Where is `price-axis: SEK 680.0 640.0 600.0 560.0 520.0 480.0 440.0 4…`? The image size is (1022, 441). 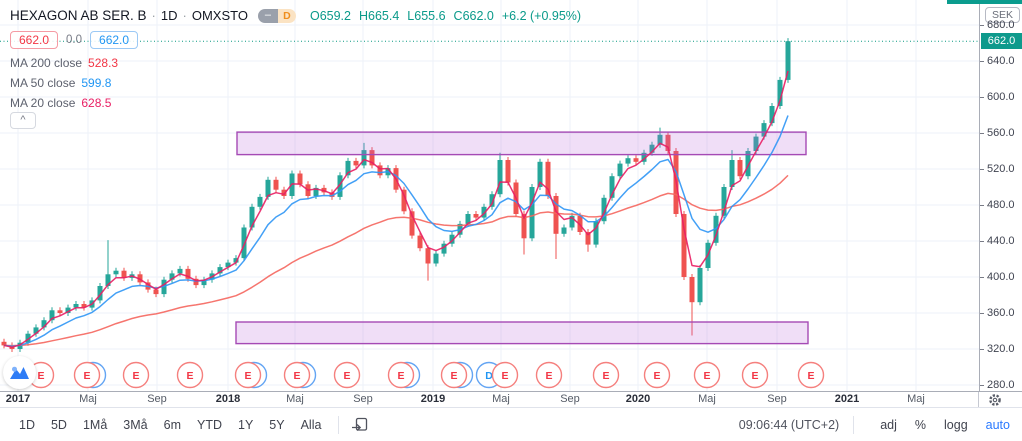
price-axis: SEK 680.0 640.0 600.0 560.0 520.0 480.0 440.0 4… is located at coordinates (1000, 195).